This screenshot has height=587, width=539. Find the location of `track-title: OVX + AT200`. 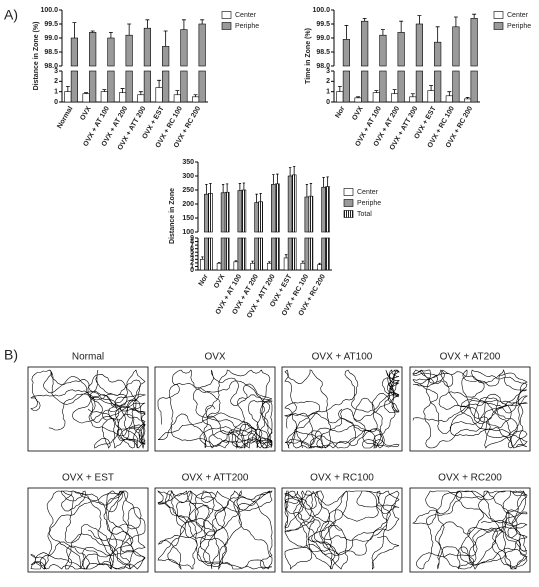

track-title: OVX + AT200 is located at coordinates (470, 357).